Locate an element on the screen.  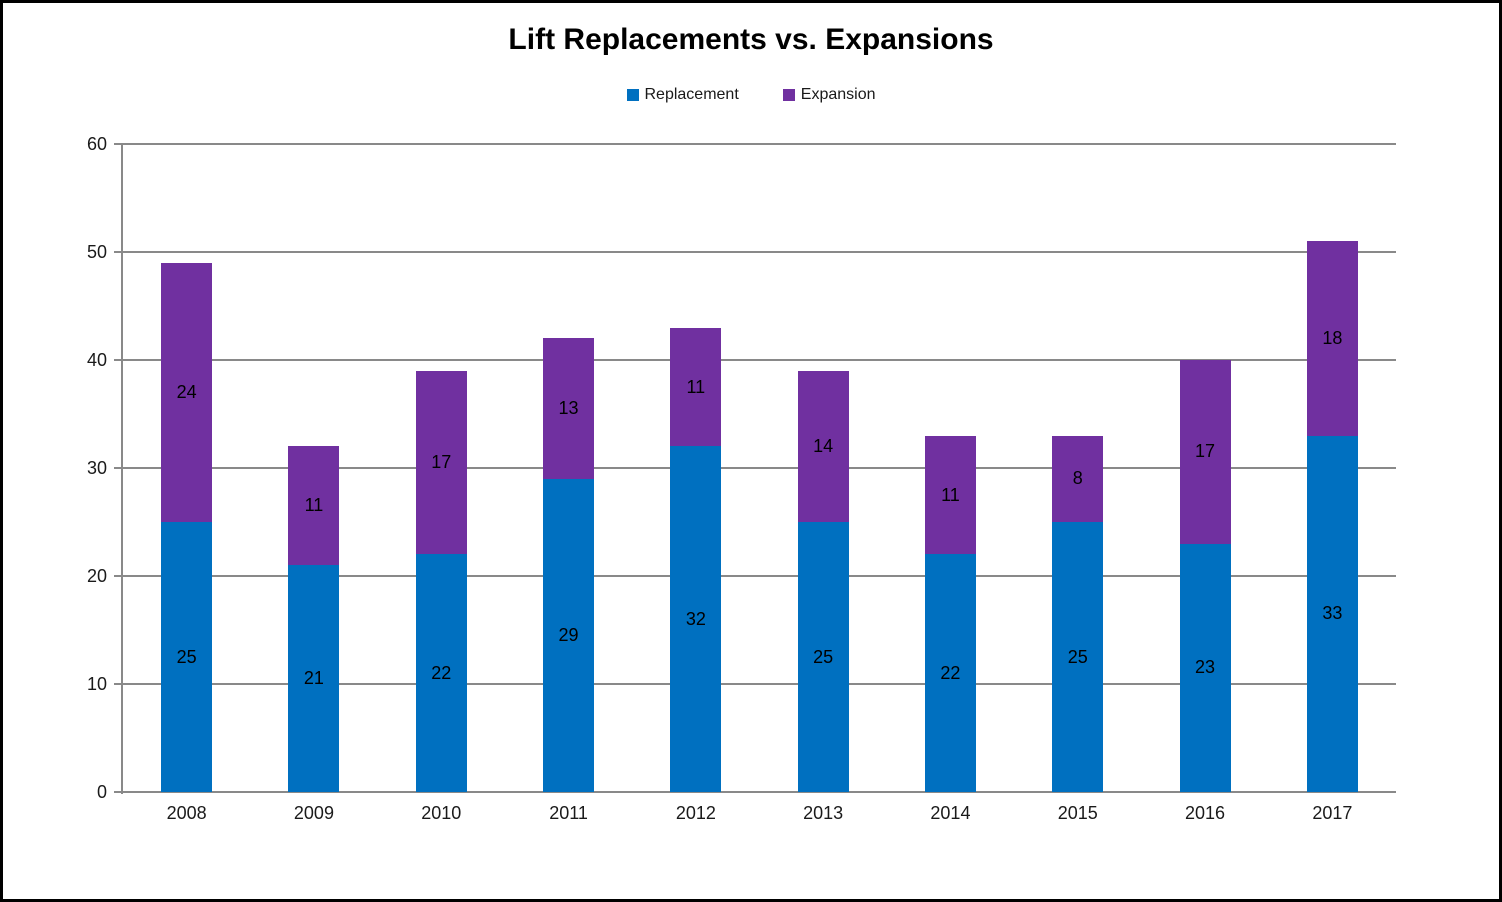
bar-value-label-expansion-2017: 18 is located at coordinates (1332, 337).